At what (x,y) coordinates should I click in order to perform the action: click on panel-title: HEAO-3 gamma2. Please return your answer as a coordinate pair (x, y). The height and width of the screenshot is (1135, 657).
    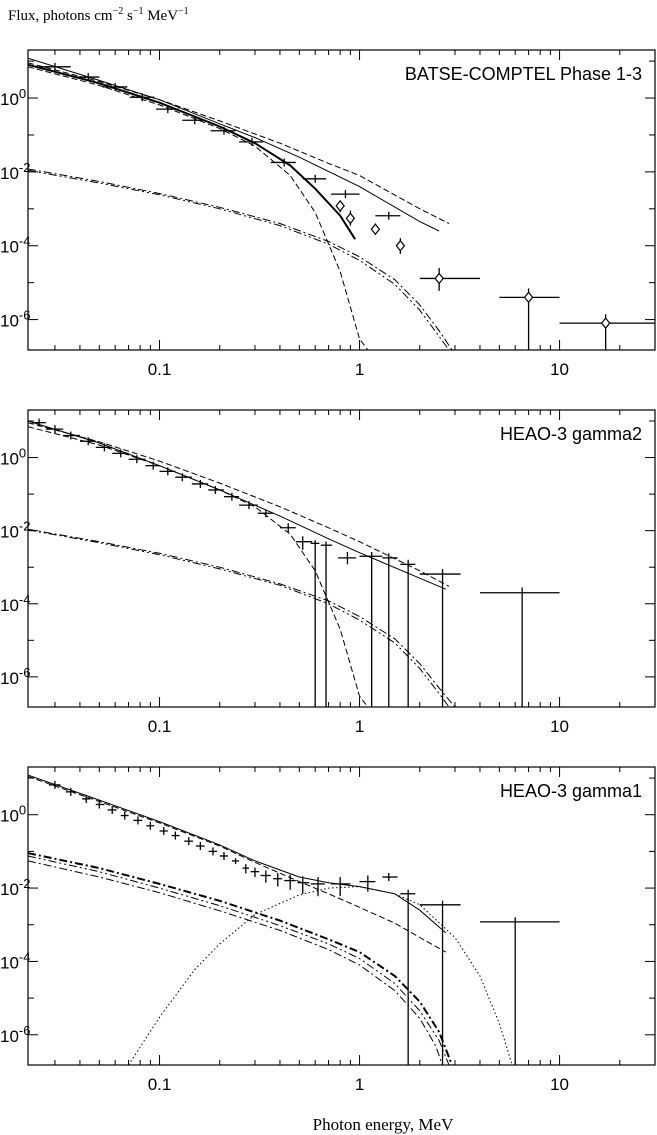
    Looking at the image, I should click on (571, 434).